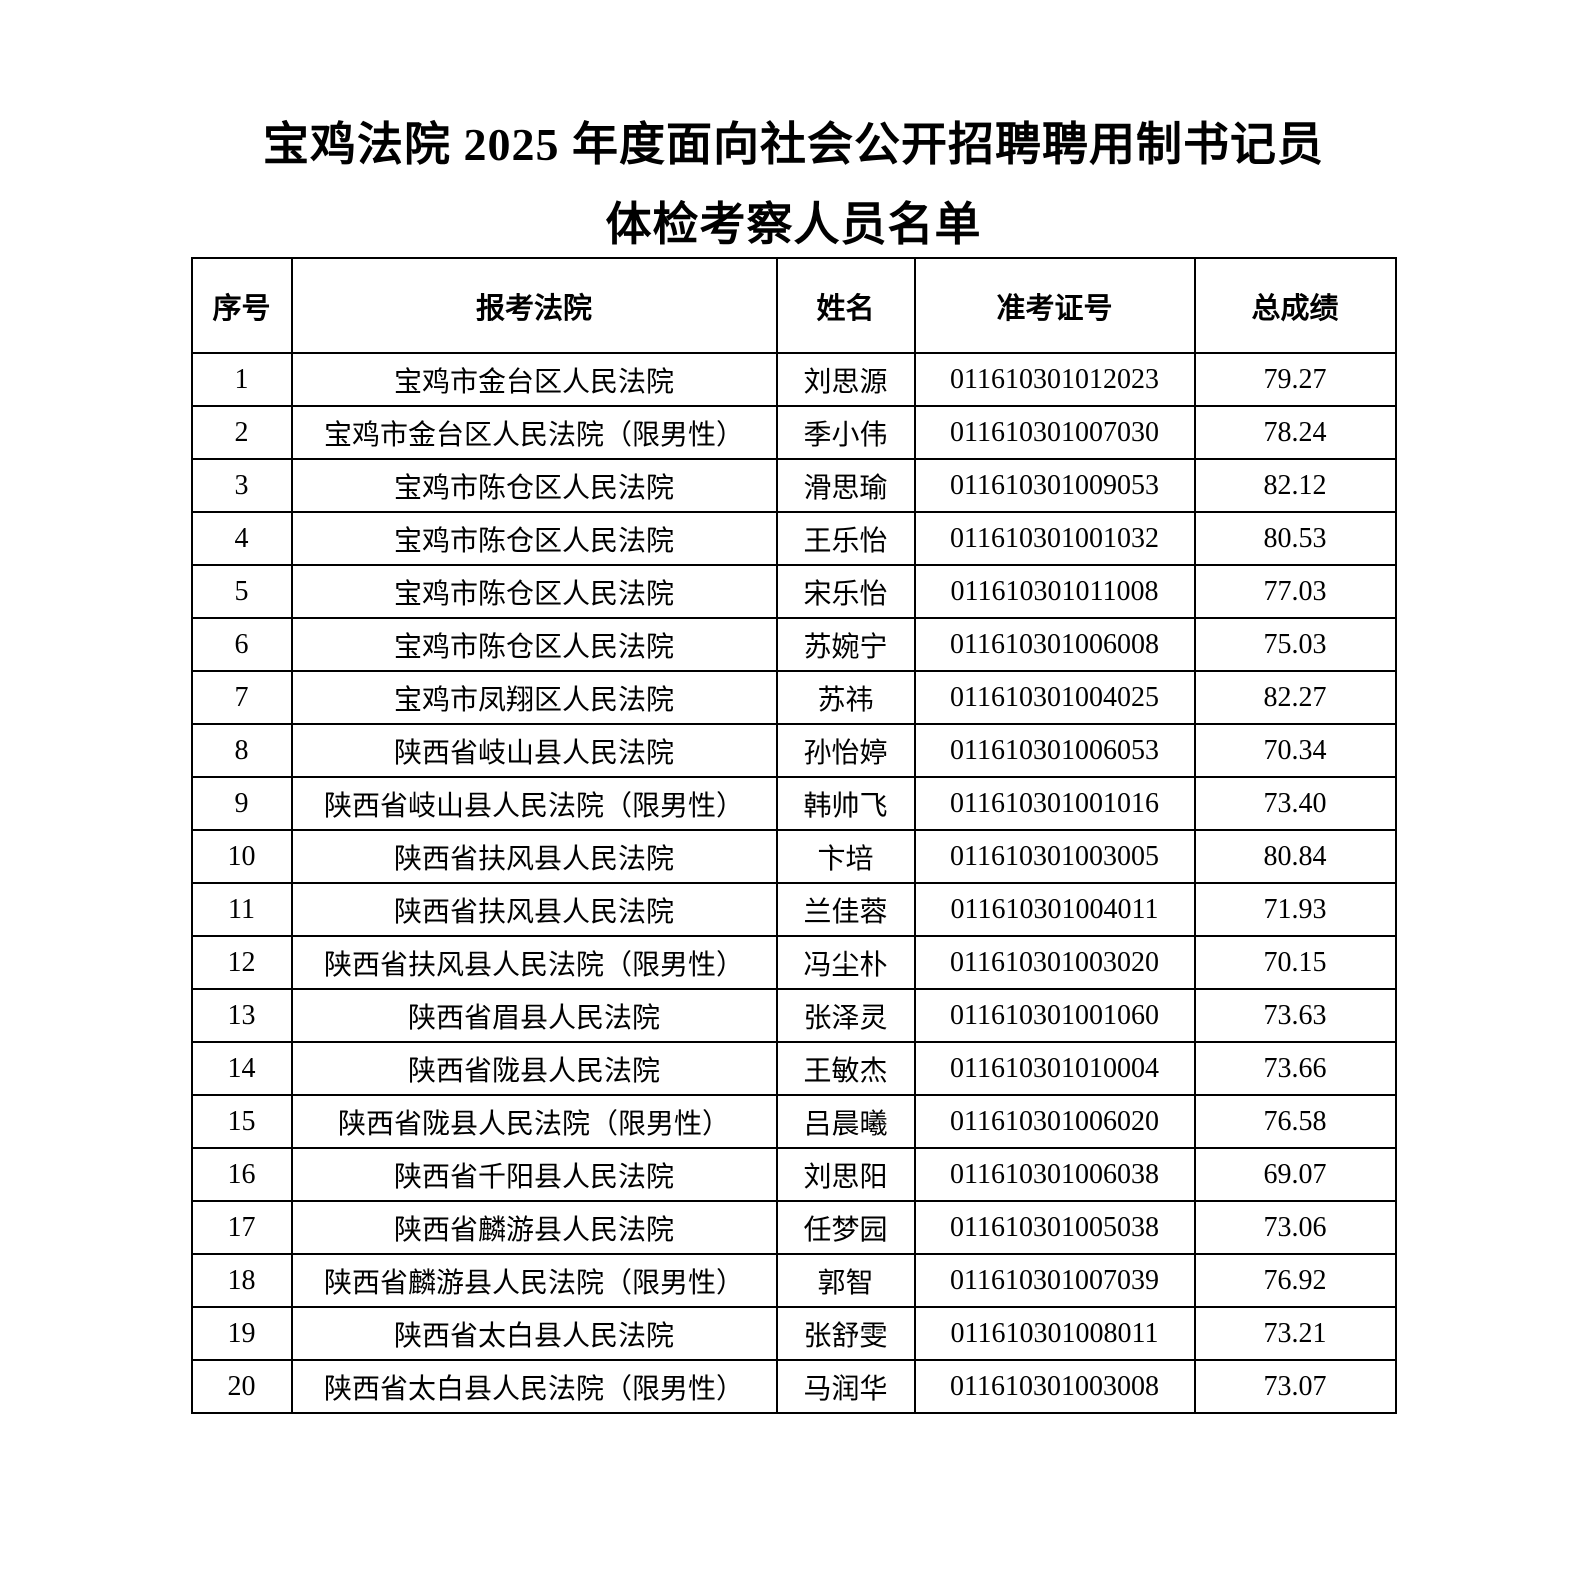  What do you see at coordinates (845, 909) in the screenshot?
I see `cell-candidate-name: 兰佳蓉` at bounding box center [845, 909].